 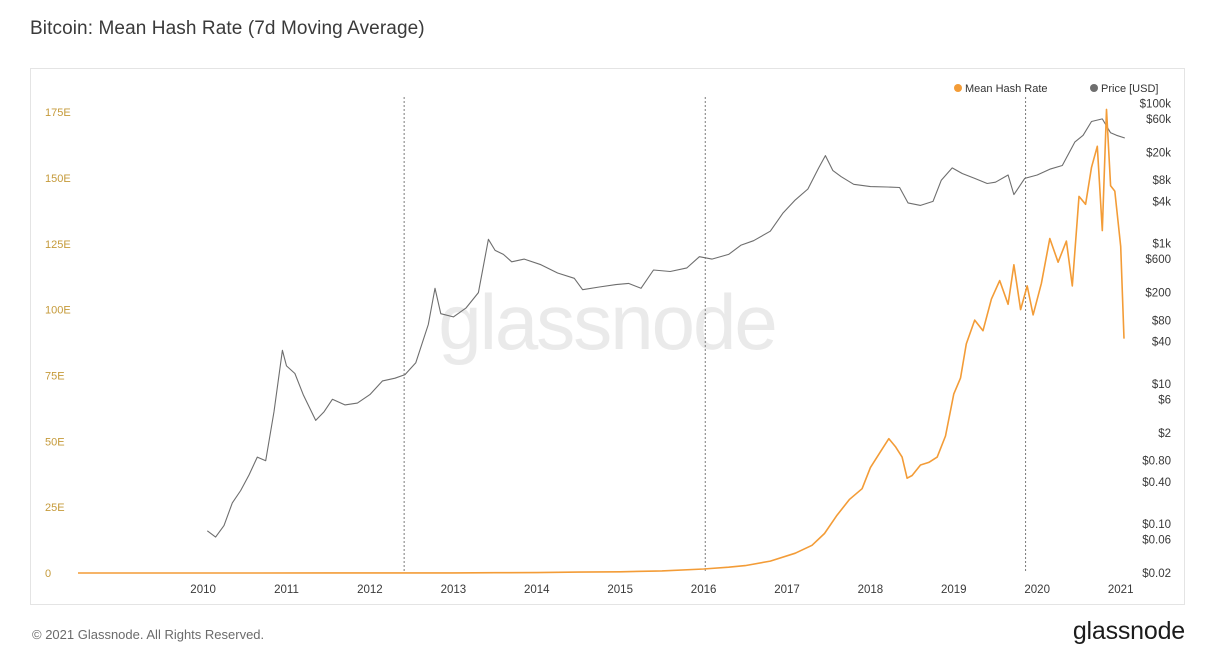 I want to click on legend-marker-hash-rate, so click(x=958, y=88).